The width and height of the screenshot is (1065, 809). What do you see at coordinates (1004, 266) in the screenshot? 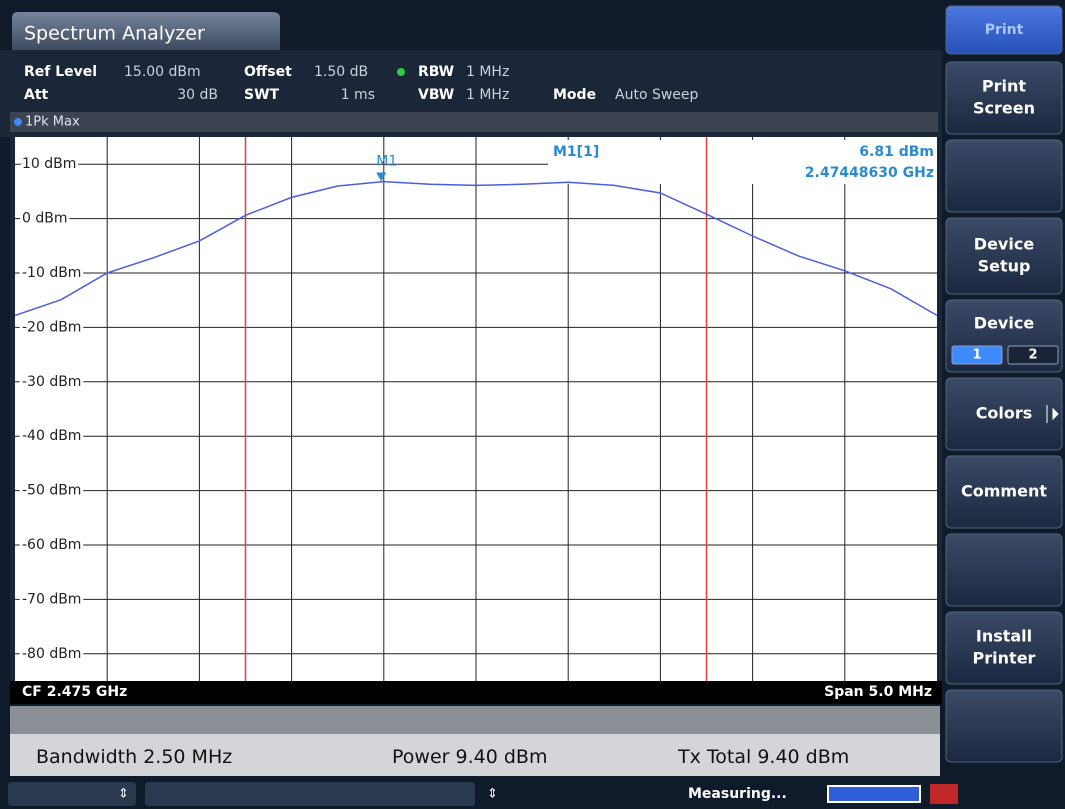
I see `softkey-label: Setup` at bounding box center [1004, 266].